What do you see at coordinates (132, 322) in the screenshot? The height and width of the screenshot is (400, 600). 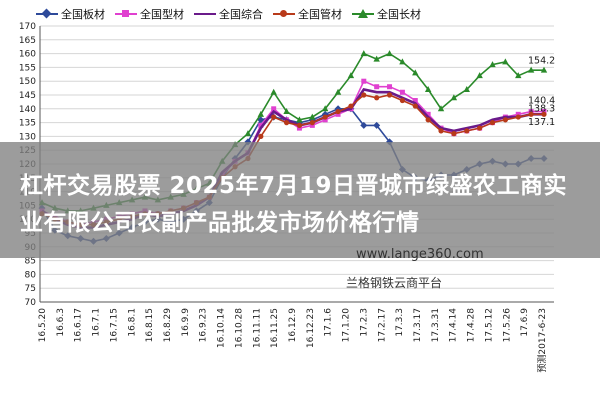 I see `x-tick-label: 16.8.1` at bounding box center [132, 322].